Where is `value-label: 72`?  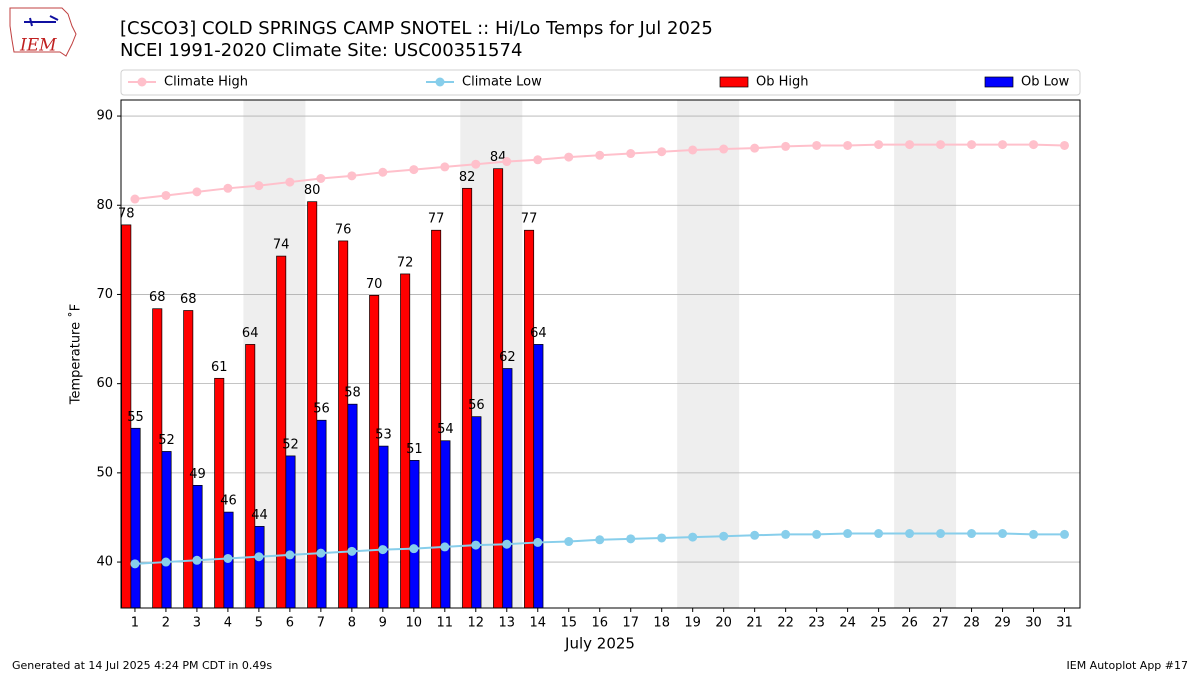 value-label: 72 is located at coordinates (405, 262).